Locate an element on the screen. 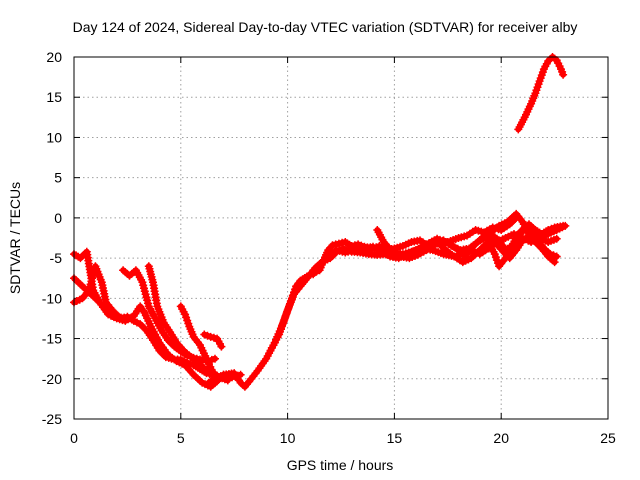 The height and width of the screenshot is (480, 640). series-track-c is located at coordinates (99, 292).